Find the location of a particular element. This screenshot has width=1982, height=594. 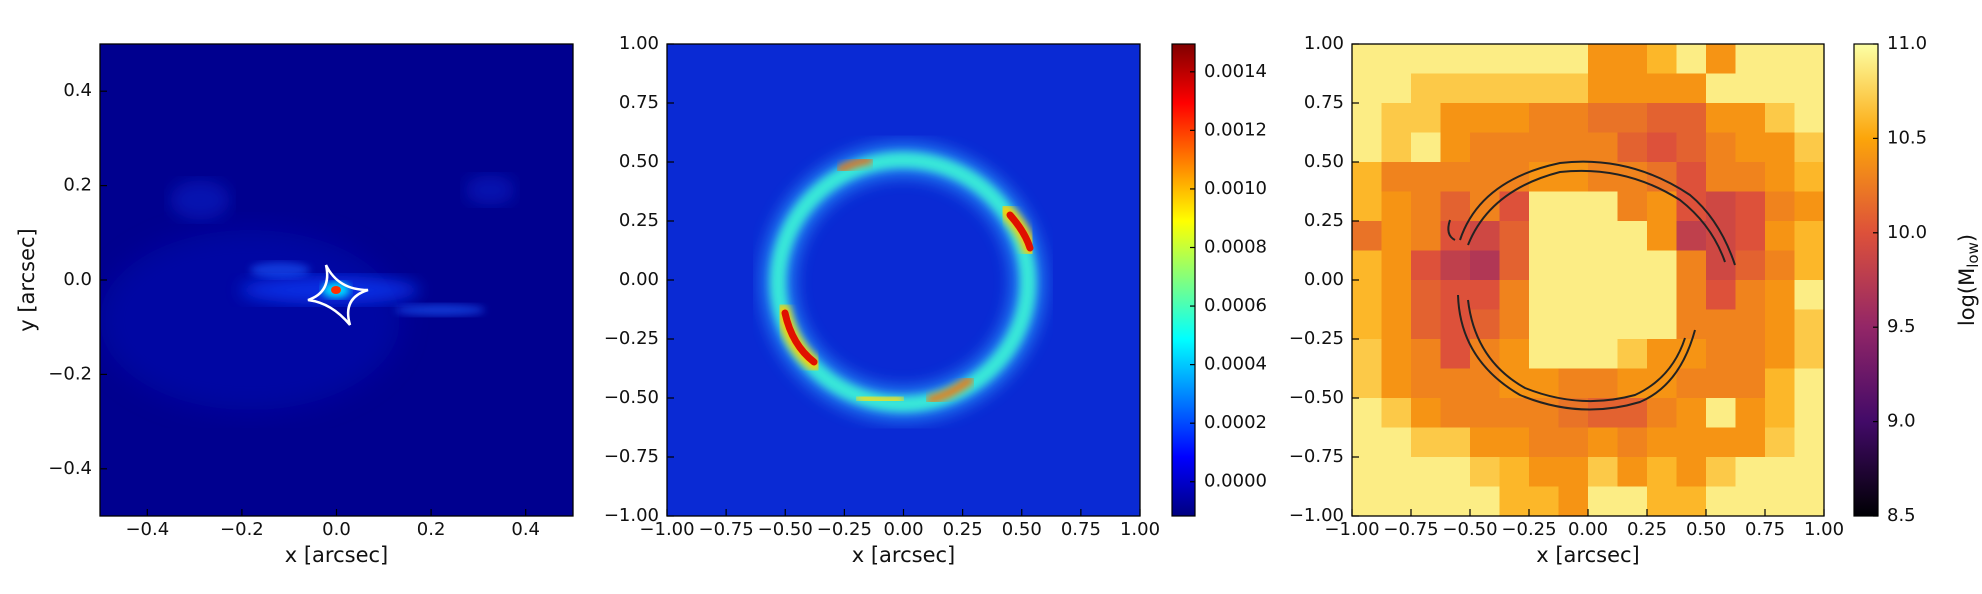

y-axis-label: y [arcsec] is located at coordinates (27, 279).